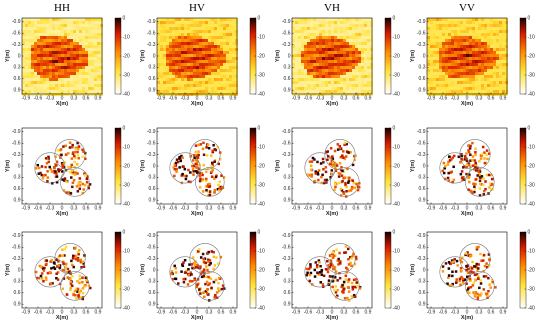 Image resolution: width=550 pixels, height=329 pixels. Describe the element at coordinates (308, 98) in the screenshot. I see `x-tick-label: -0.6` at that location.